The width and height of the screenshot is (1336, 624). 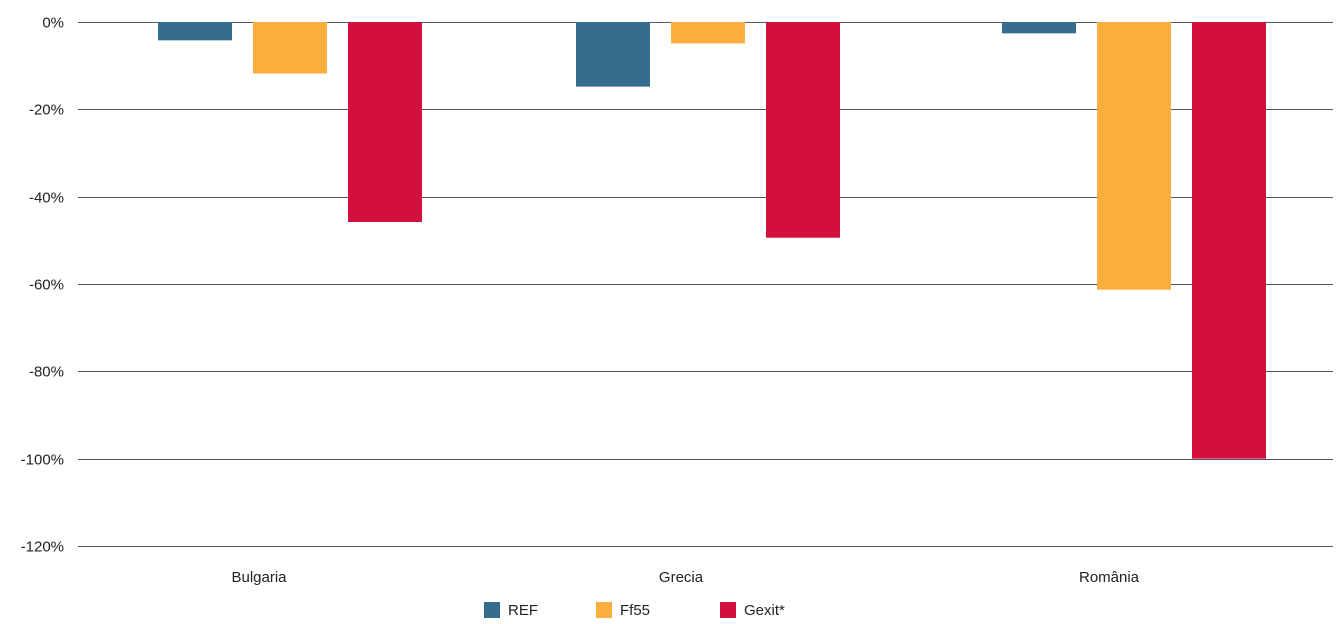 I want to click on legend-label-gexit: Gexit*, so click(x=764, y=610).